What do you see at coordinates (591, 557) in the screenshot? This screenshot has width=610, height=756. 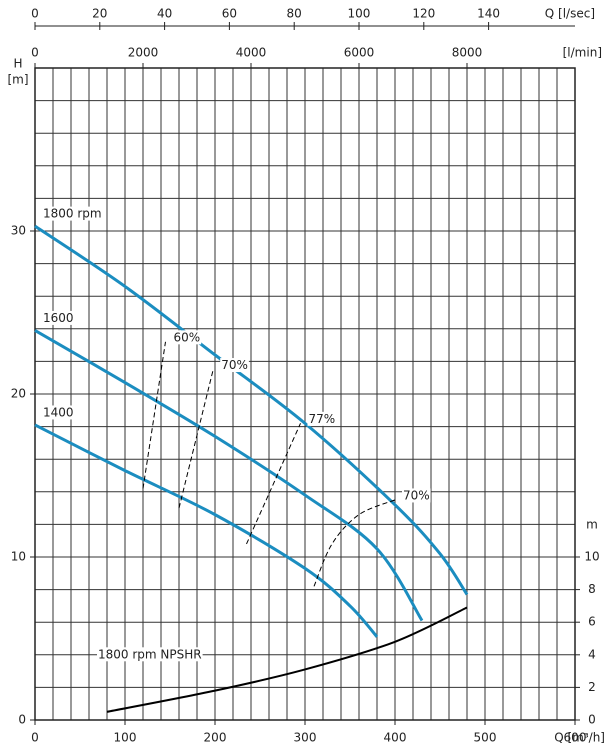 I see `y2-tick-label: 10` at bounding box center [591, 557].